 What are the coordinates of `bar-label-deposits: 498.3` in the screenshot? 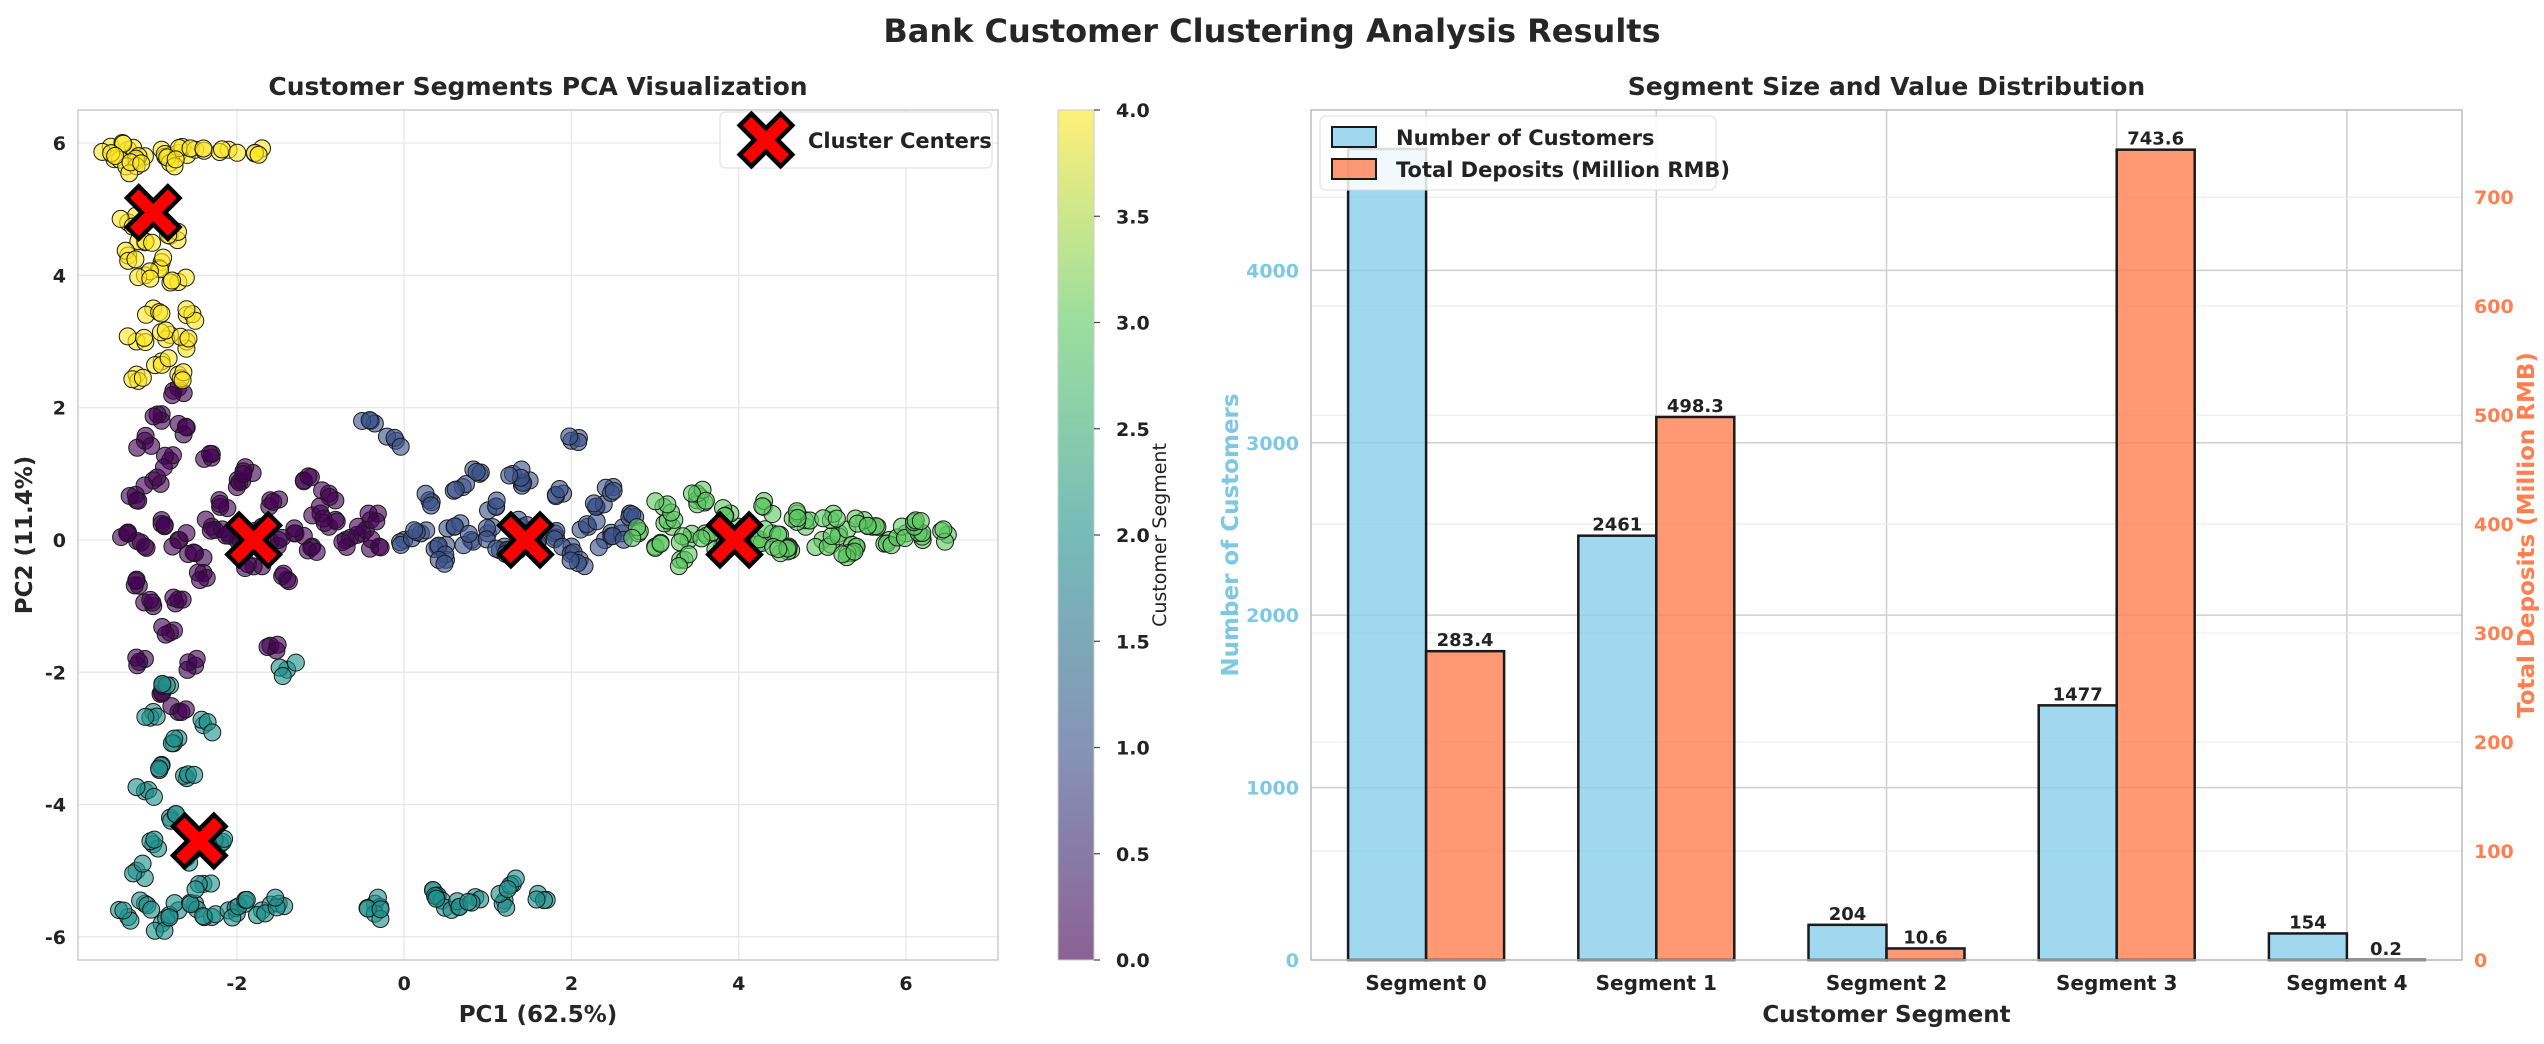 It's located at (1695, 406).